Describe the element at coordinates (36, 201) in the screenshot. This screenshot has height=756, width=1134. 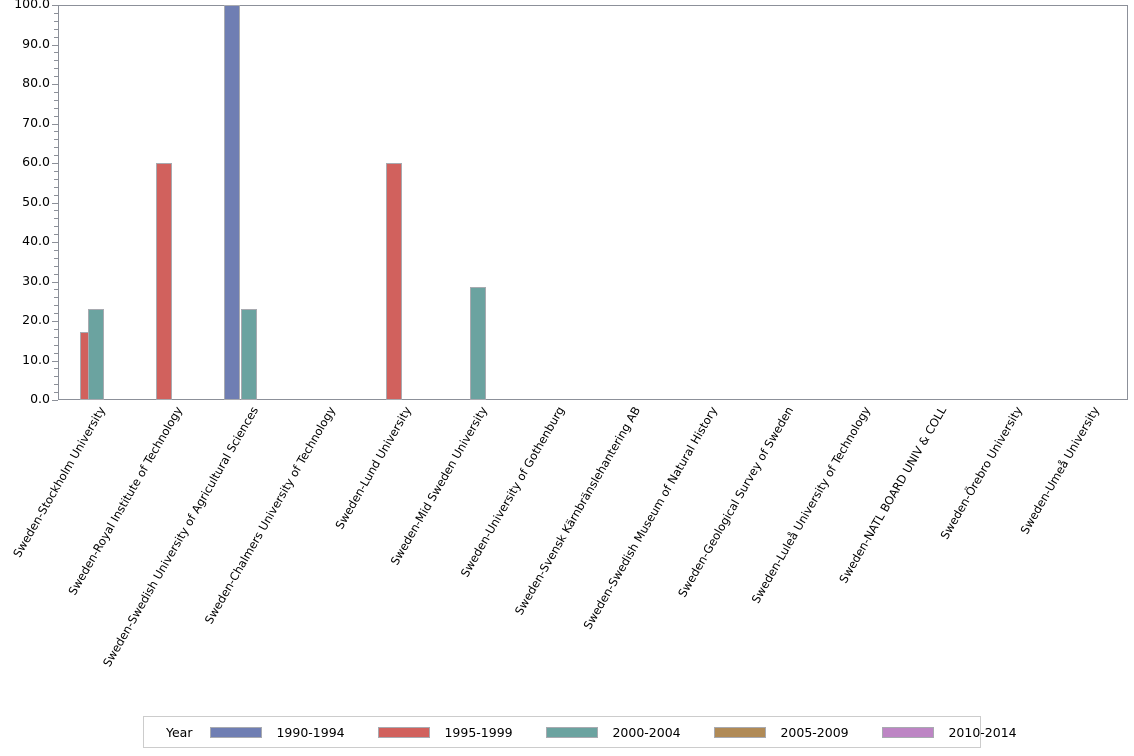
I see `y-tick-label: 50.0` at that location.